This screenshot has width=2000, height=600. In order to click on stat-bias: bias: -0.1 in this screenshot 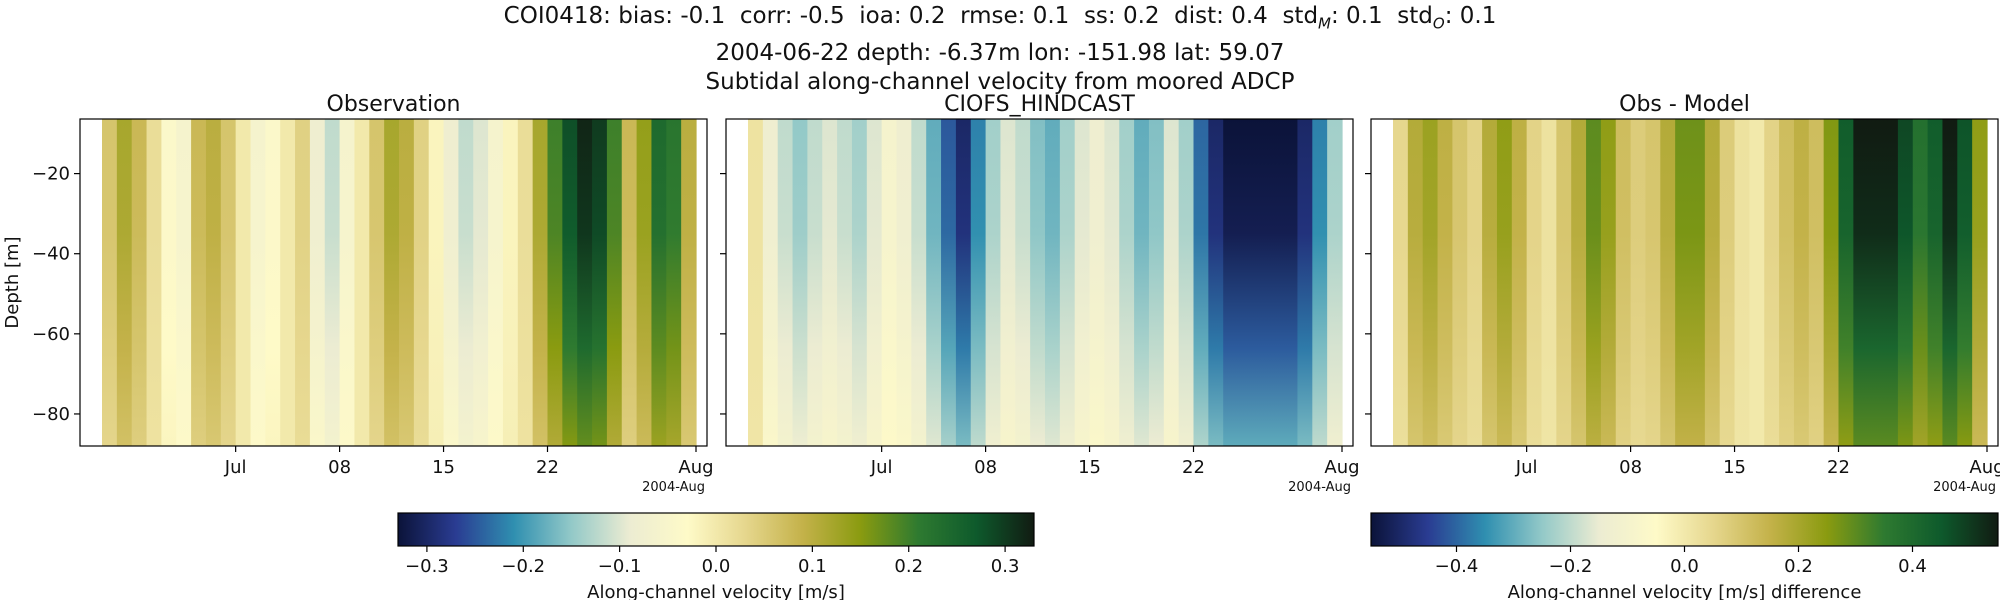, I will do `click(679, 16)`.